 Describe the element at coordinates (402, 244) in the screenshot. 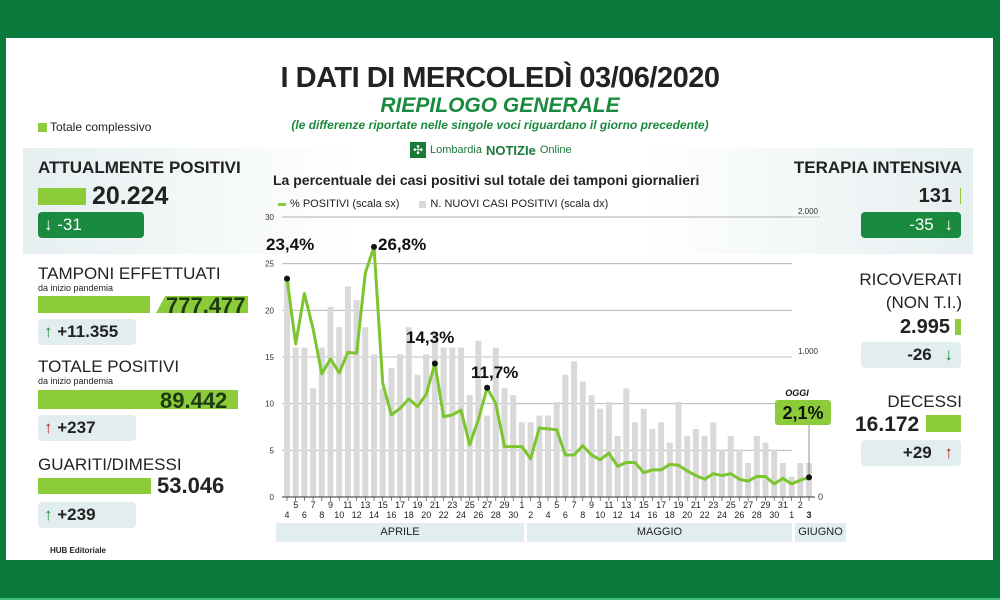

I see `svg-text: 26,8%` at that location.